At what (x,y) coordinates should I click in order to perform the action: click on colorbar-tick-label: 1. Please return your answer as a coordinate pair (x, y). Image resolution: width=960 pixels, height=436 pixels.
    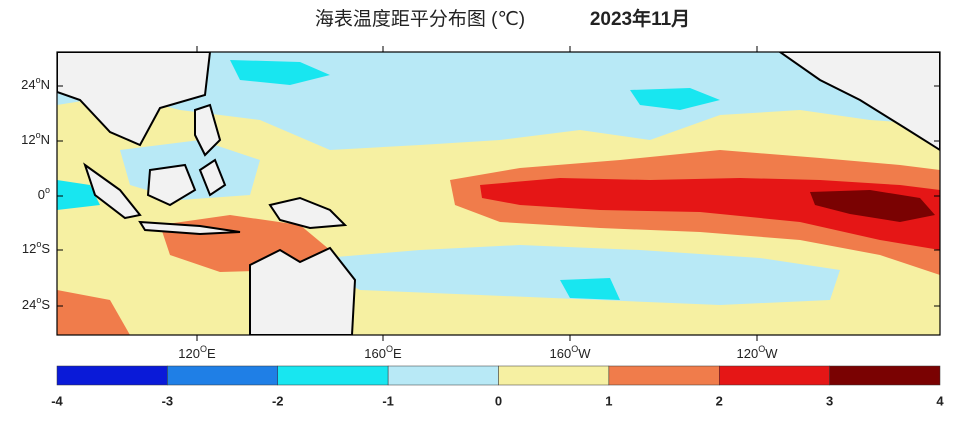
    Looking at the image, I should click on (608, 400).